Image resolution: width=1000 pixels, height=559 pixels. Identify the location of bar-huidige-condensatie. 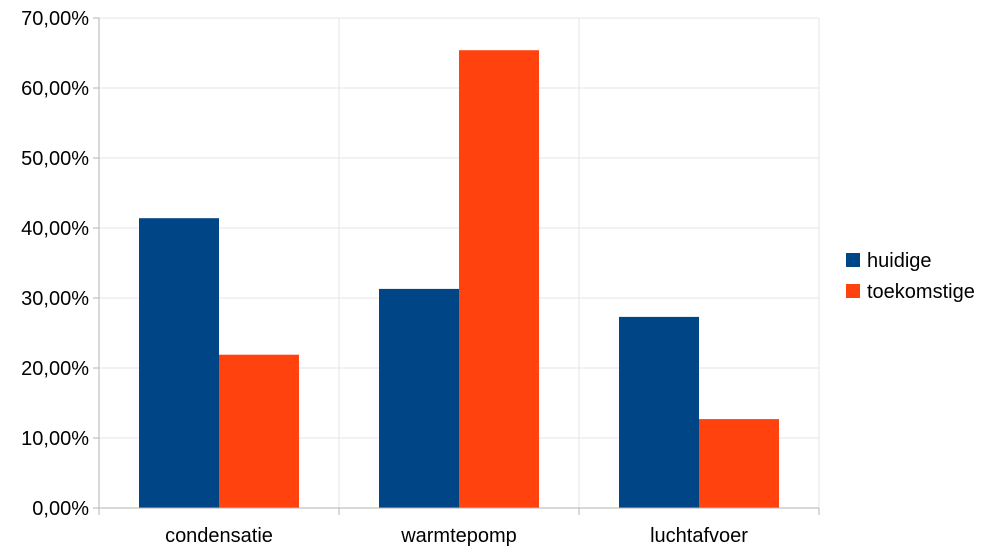
(179, 363).